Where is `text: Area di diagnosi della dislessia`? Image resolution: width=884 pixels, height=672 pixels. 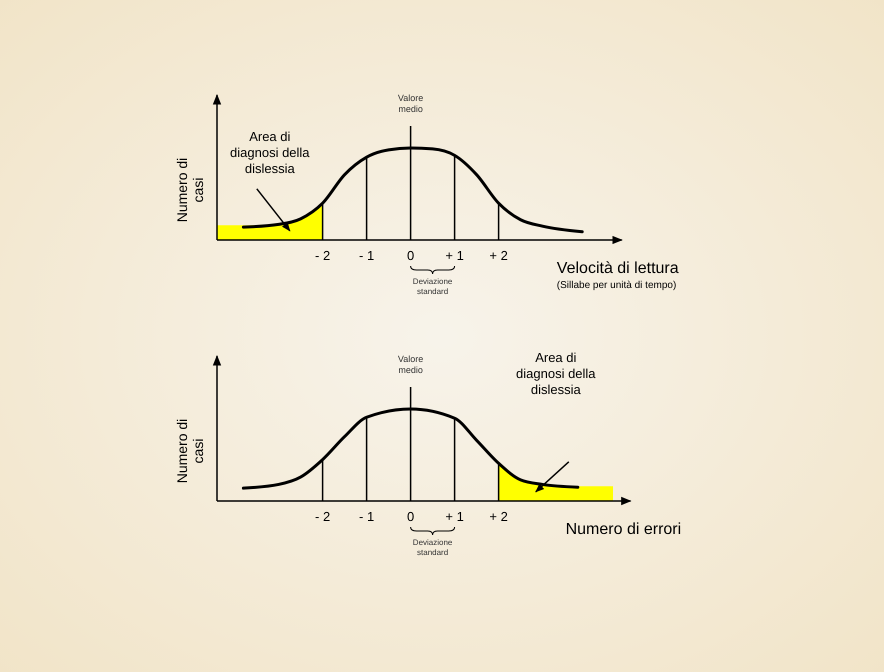 text: Area di diagnosi della dislessia is located at coordinates (556, 373).